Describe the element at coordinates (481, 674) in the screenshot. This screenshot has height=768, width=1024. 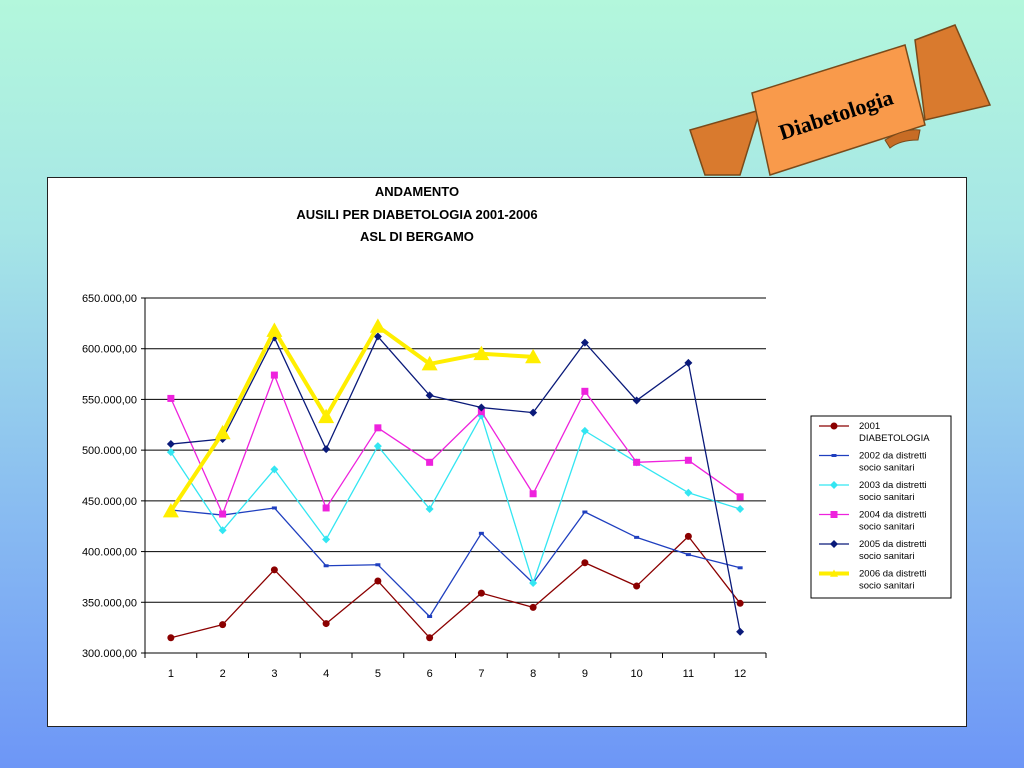
I see `x-tick-label: 7` at that location.